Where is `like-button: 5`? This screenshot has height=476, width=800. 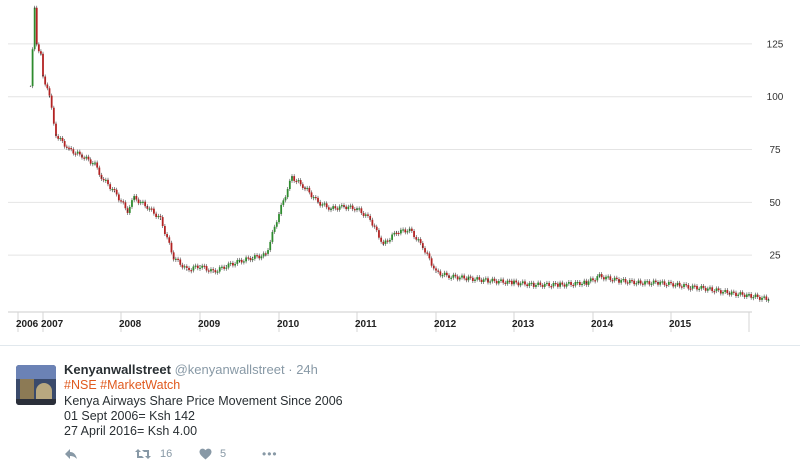 like-button: 5 is located at coordinates (212, 454).